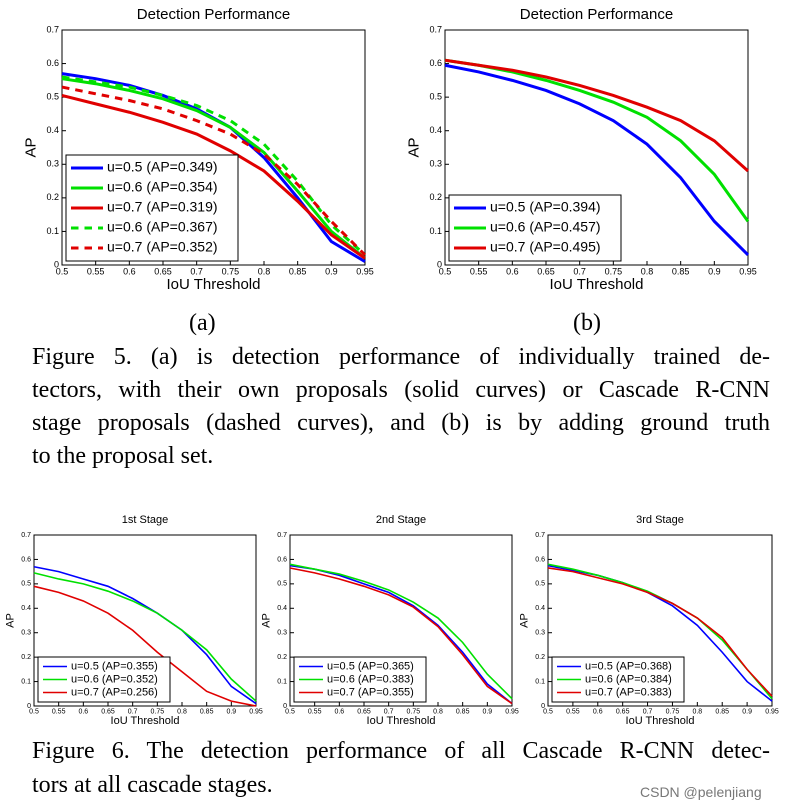 The height and width of the screenshot is (811, 787). I want to click on legend-label: u=0.5 (AP=0.355), so click(114, 666).